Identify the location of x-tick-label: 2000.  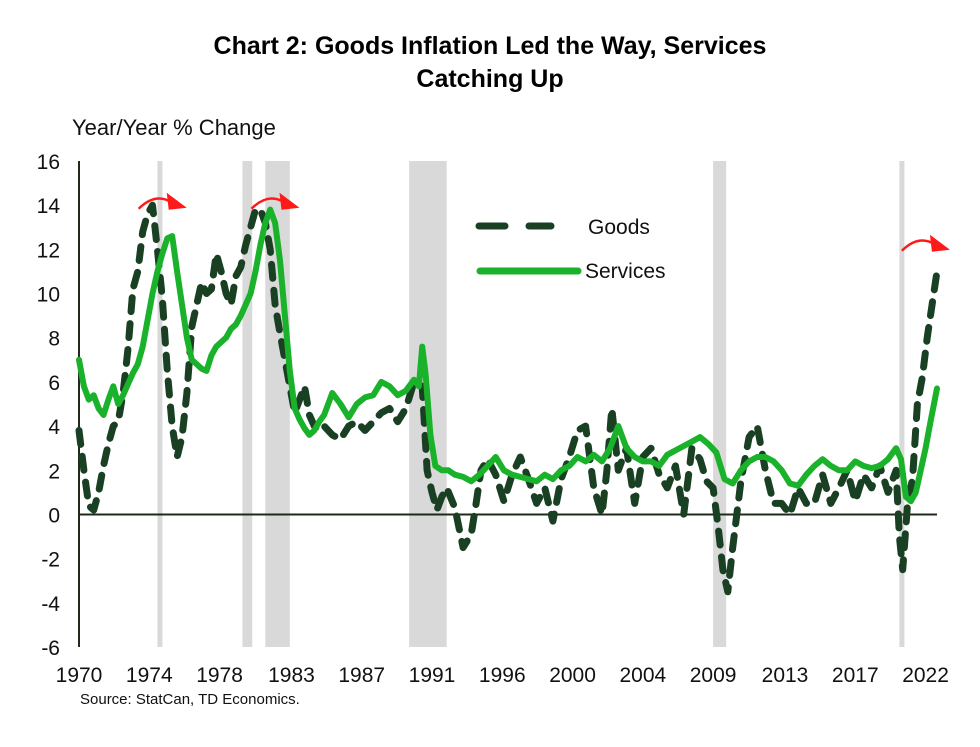
(572, 675).